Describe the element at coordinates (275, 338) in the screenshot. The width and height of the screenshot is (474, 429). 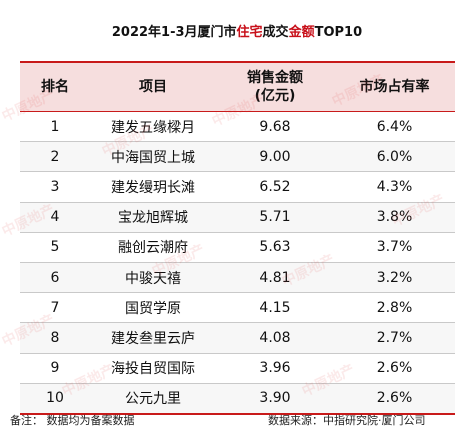
I see `cell-sales: 4.08` at that location.